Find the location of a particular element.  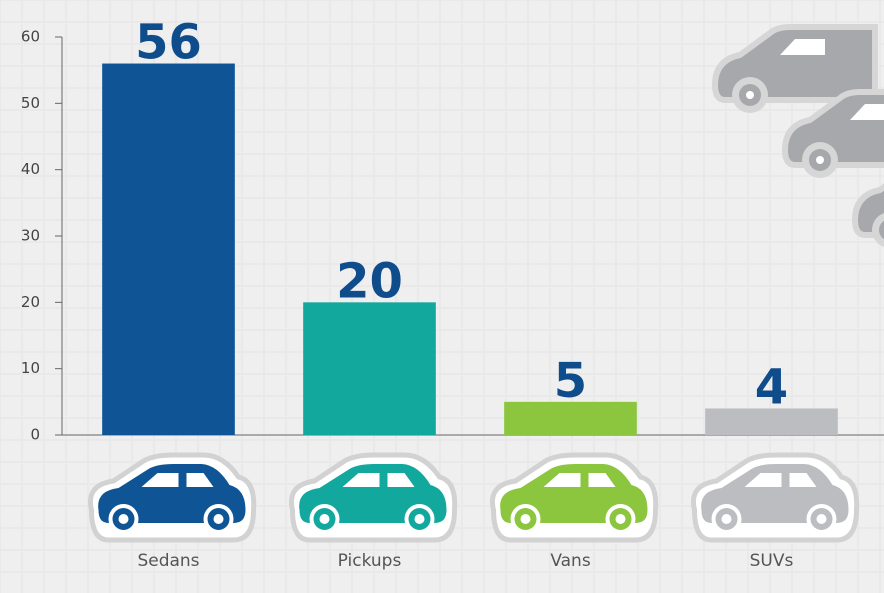

x-tick-label: Sedans is located at coordinates (168, 561).